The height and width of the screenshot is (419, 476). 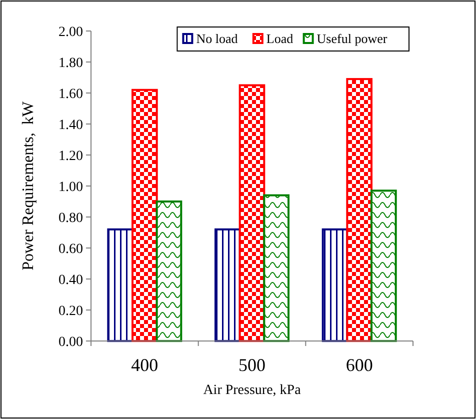 I want to click on x-tick-label: 600, so click(x=359, y=365).